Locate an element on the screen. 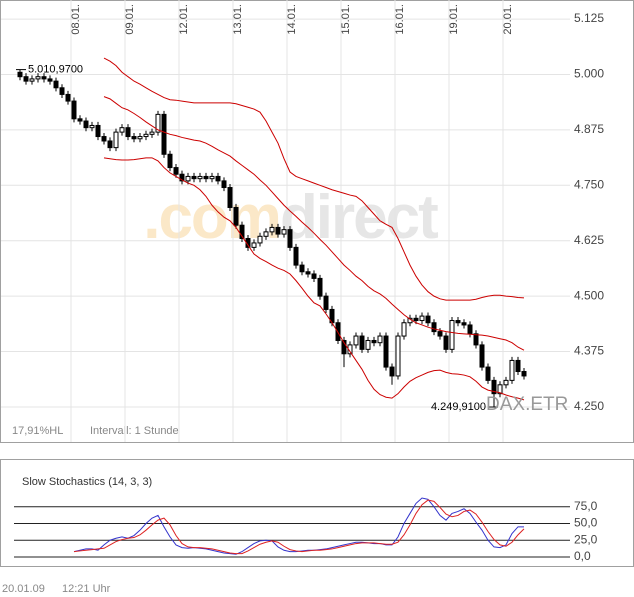 The image size is (634, 597). y-tick-label: 4.250 is located at coordinates (589, 406).